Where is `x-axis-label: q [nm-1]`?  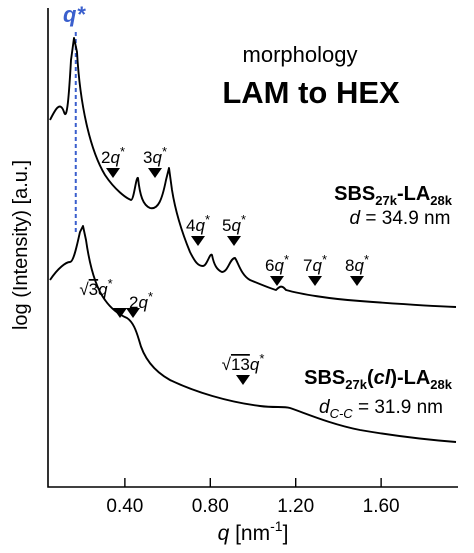
x-axis-label: q [nm-1] is located at coordinates (253, 531).